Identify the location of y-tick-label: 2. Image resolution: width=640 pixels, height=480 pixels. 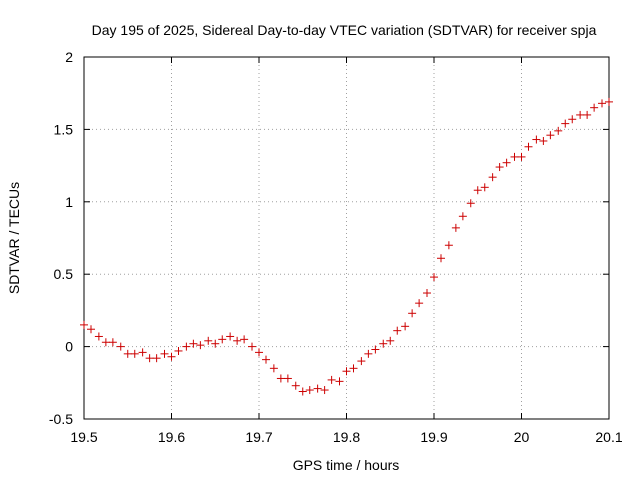
(69, 57).